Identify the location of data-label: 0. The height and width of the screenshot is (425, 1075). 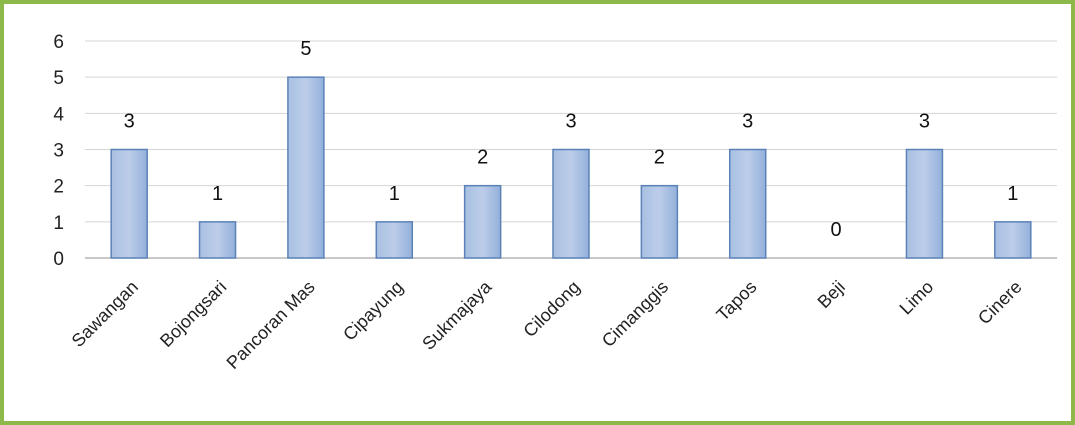
(836, 230).